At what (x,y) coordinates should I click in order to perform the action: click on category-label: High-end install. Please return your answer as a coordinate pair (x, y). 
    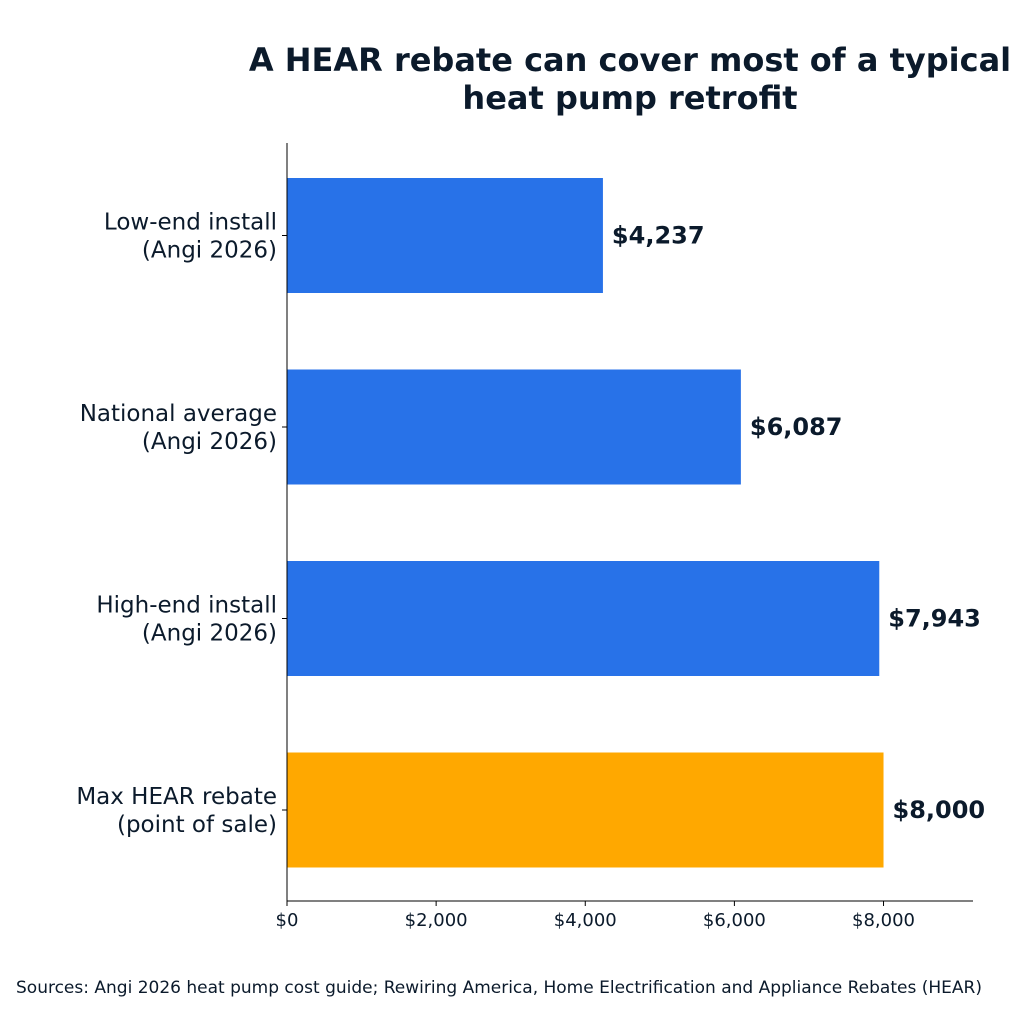
    Looking at the image, I should click on (186, 606).